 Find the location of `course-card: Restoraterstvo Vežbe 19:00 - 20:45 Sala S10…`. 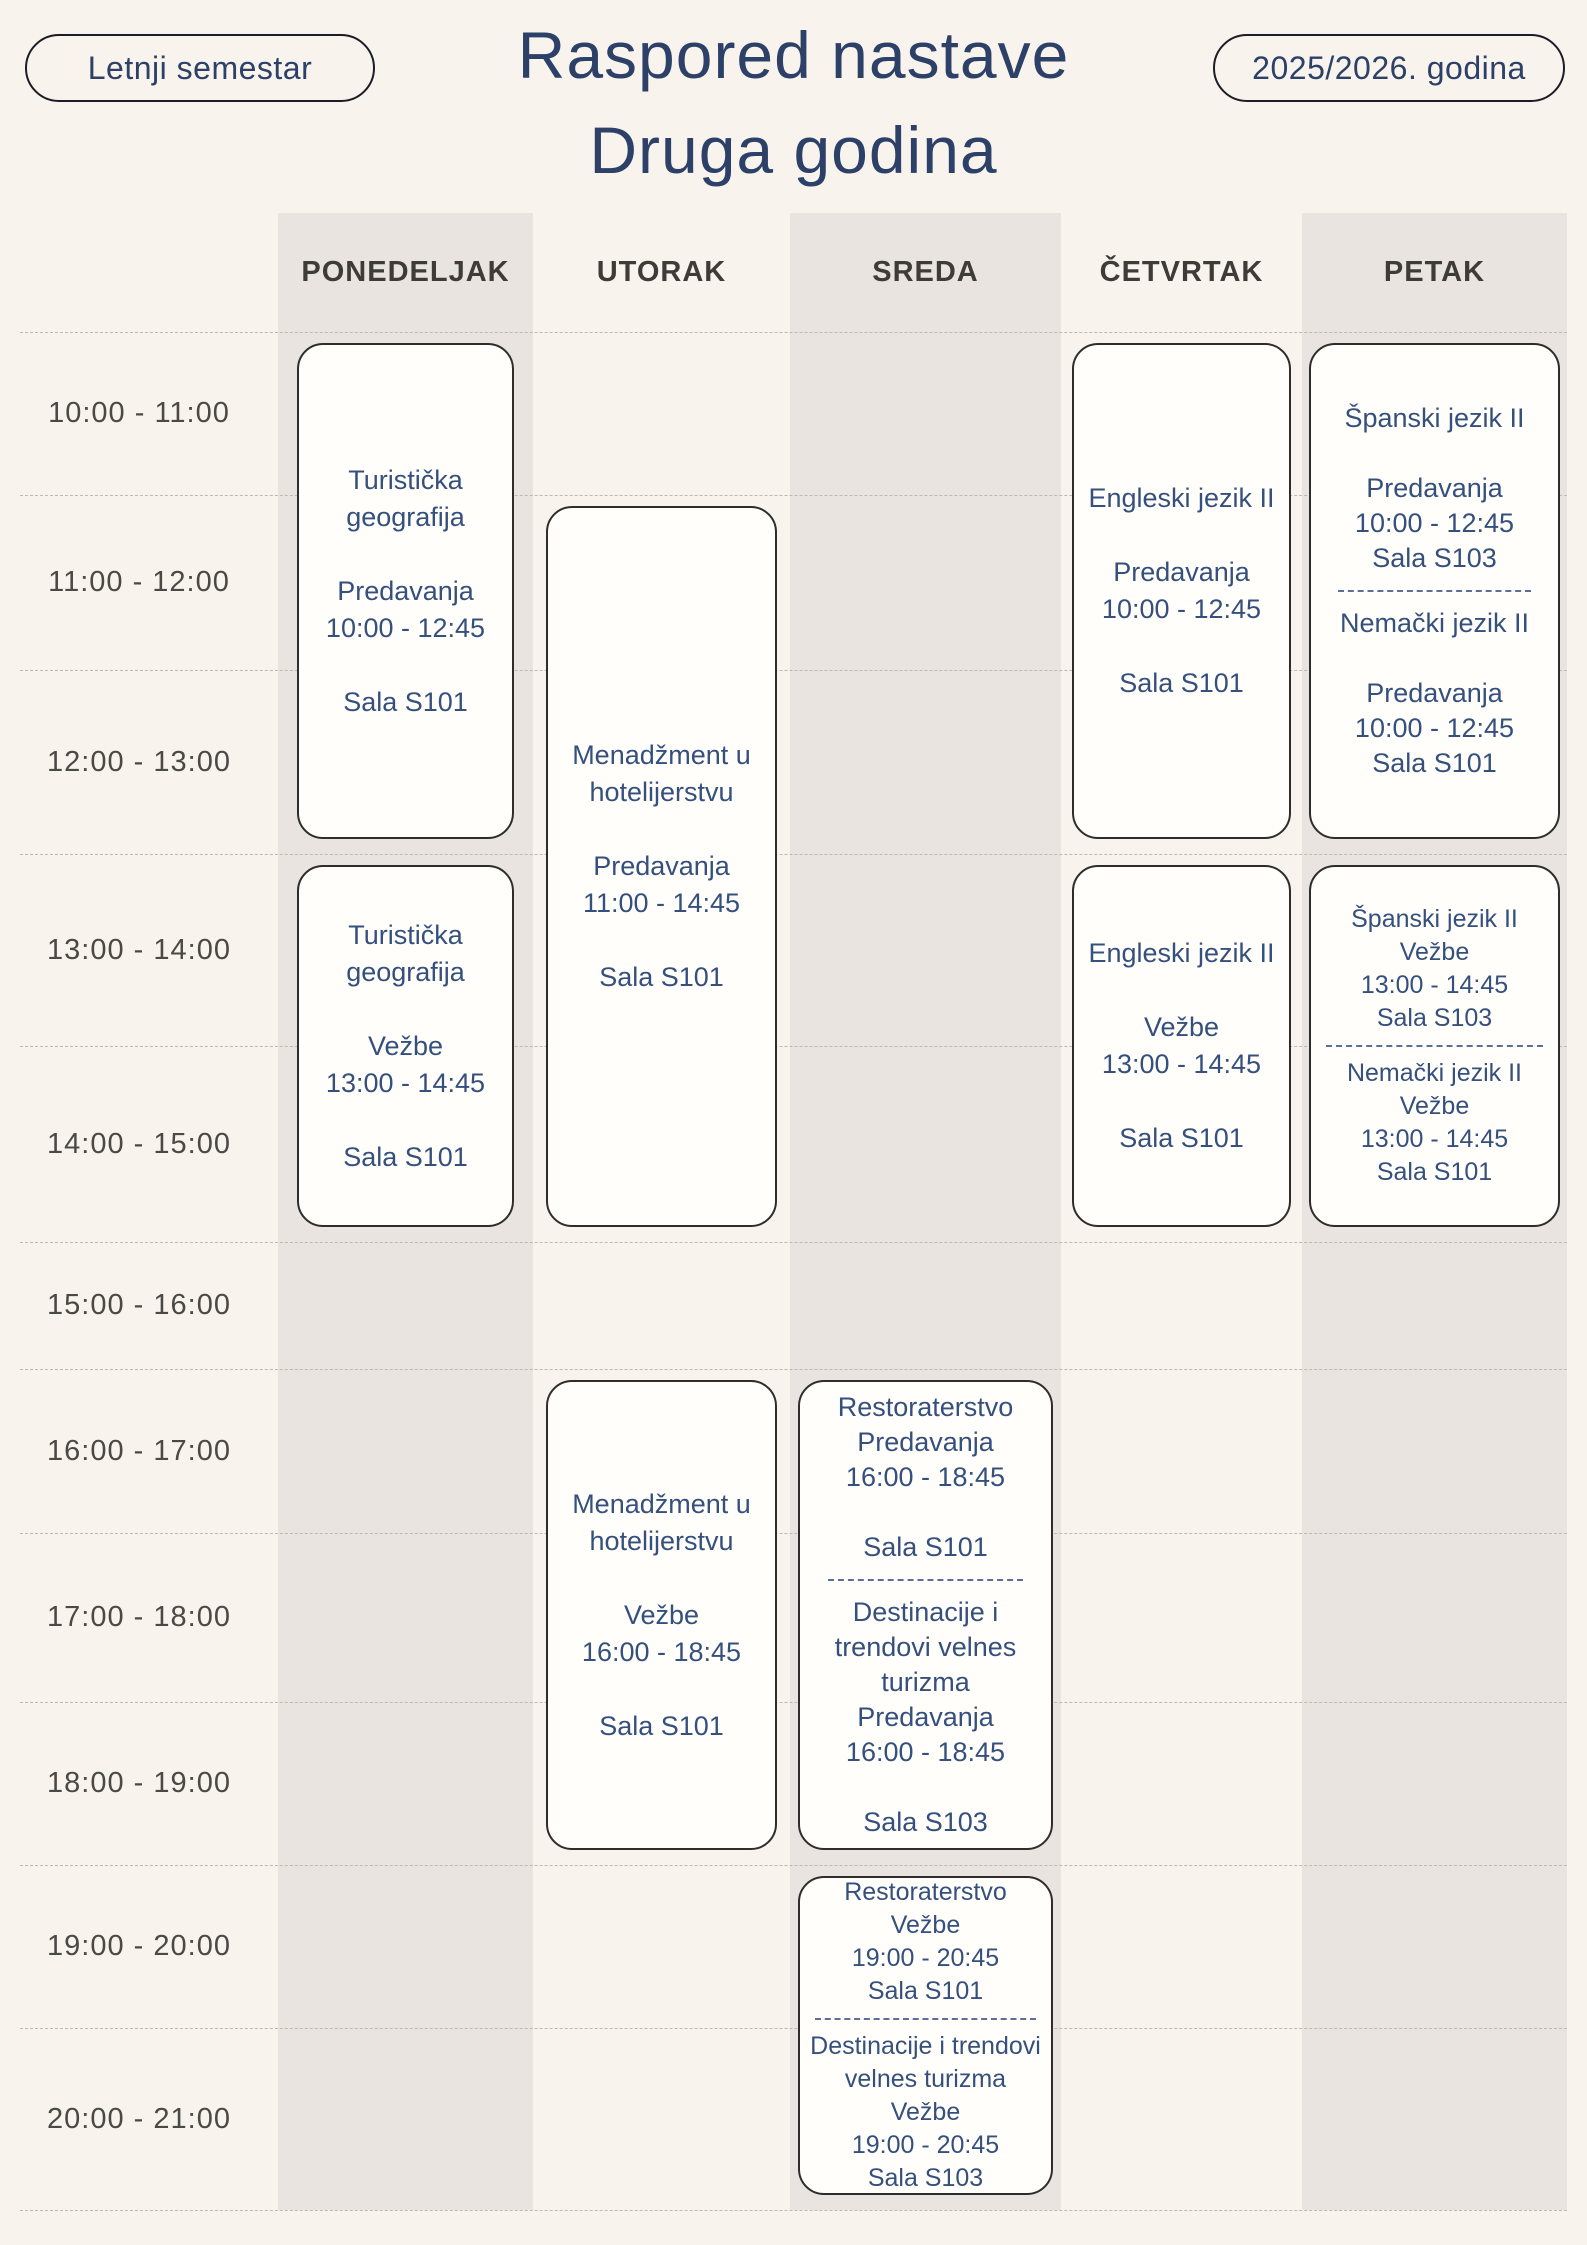

course-card: Restoraterstvo Vežbe 19:00 - 20:45 Sala S10… is located at coordinates (925, 2035).